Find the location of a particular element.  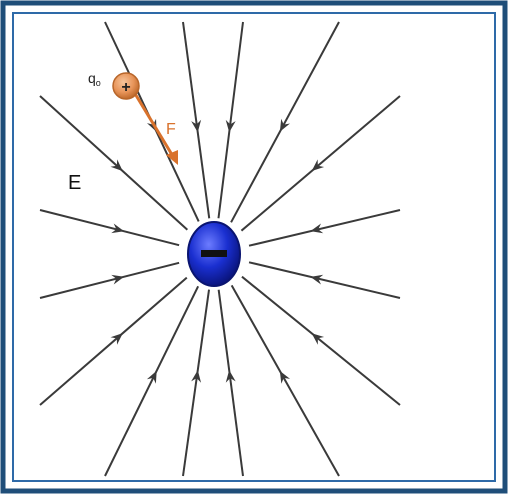

force-label: F is located at coordinates (171, 129).